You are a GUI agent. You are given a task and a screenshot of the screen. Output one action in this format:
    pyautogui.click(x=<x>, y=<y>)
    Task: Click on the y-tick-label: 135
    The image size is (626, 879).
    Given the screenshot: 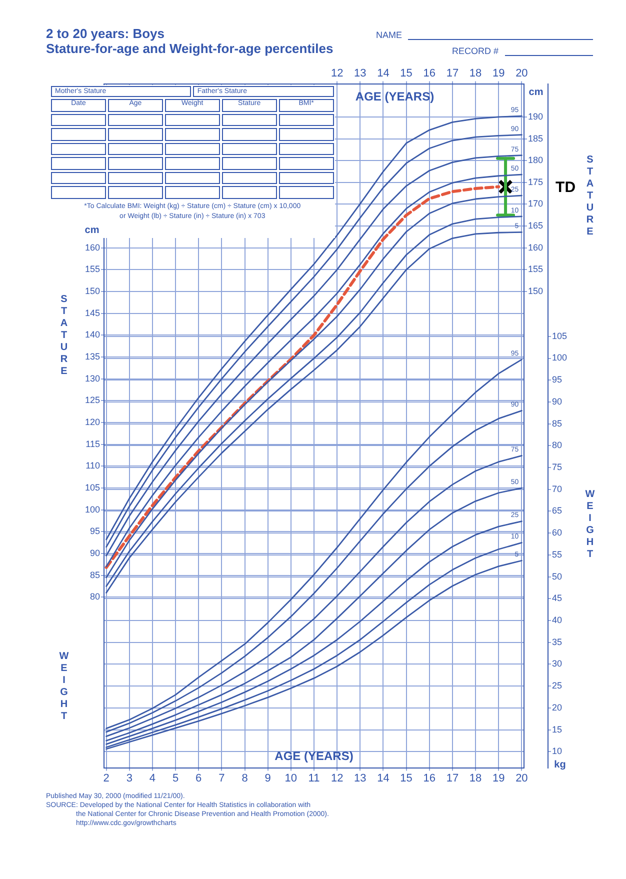 What is the action you would take?
    pyautogui.click(x=92, y=357)
    